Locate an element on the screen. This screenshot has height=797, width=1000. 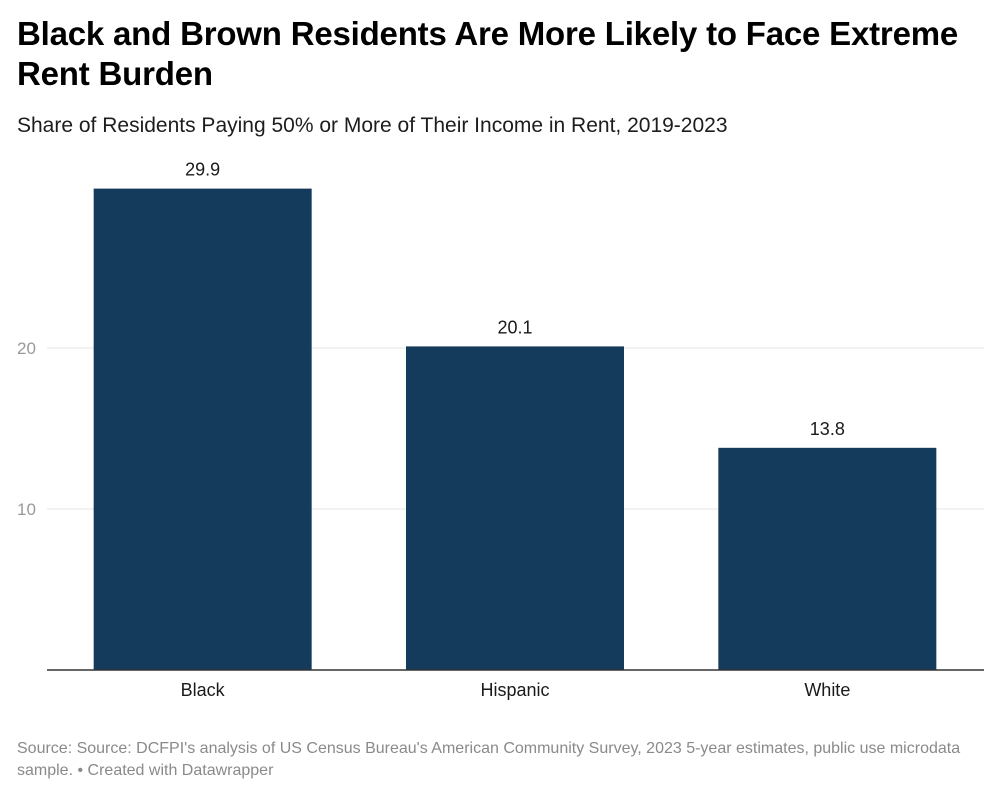
bar-white is located at coordinates (827, 558).